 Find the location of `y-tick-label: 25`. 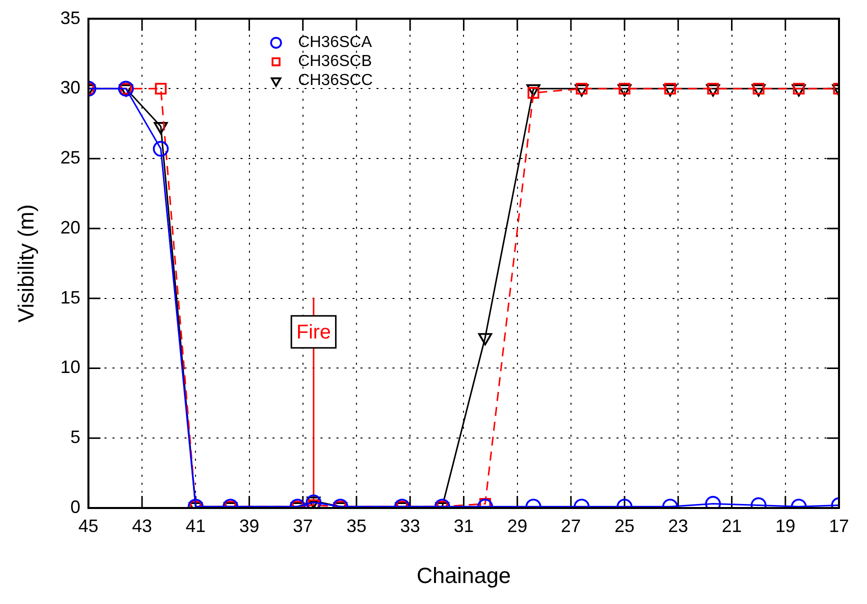

y-tick-label: 25 is located at coordinates (70, 158).